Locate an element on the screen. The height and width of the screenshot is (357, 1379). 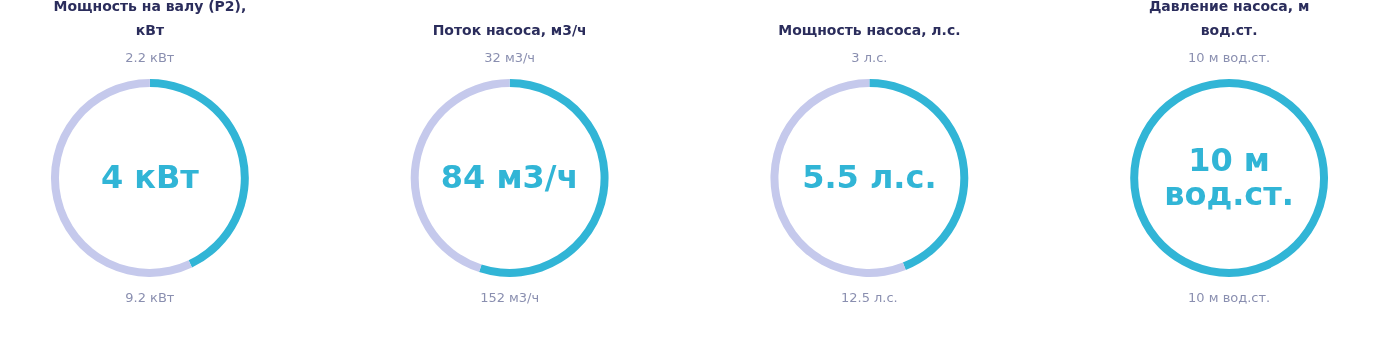
text: 84 м3/ч is located at coordinates (509, 176).